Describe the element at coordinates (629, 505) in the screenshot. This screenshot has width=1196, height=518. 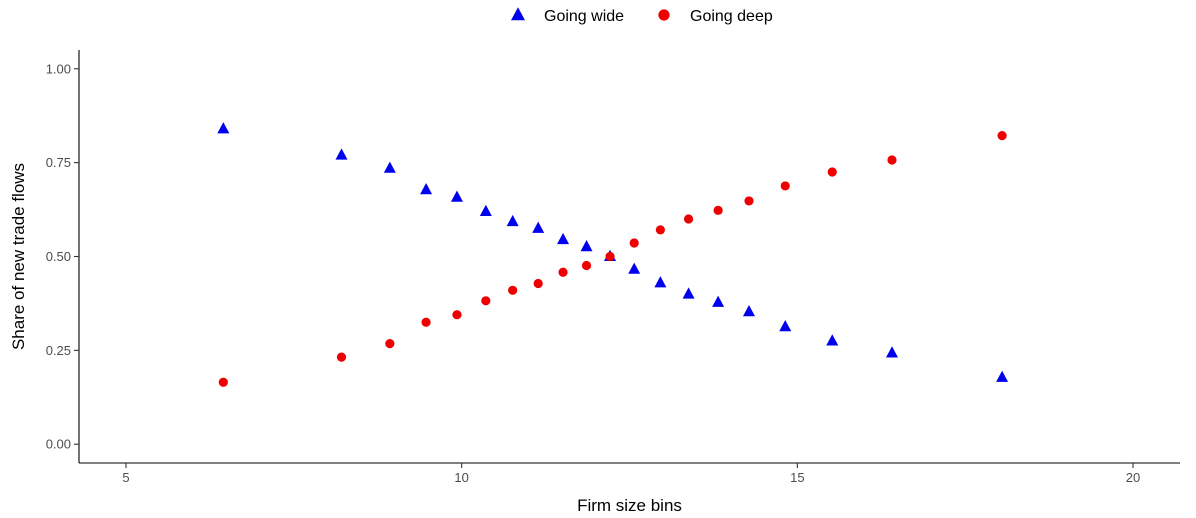
I see `x-axis-title: Firm size bins` at that location.